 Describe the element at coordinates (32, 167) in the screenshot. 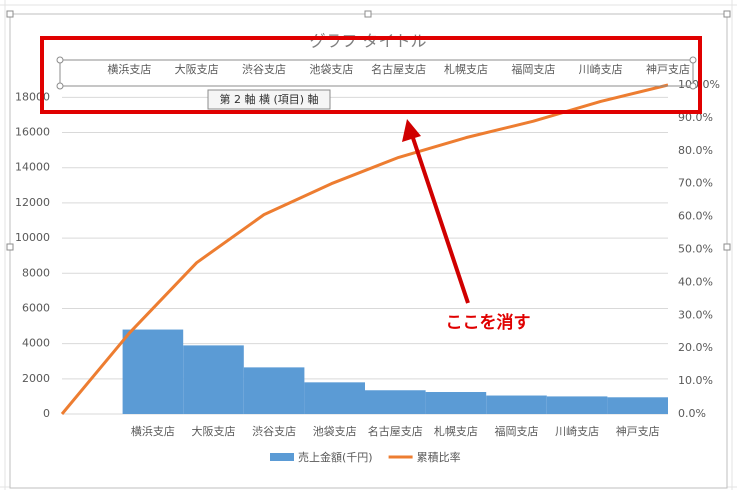

I see `y-tick-label: 14000` at that location.